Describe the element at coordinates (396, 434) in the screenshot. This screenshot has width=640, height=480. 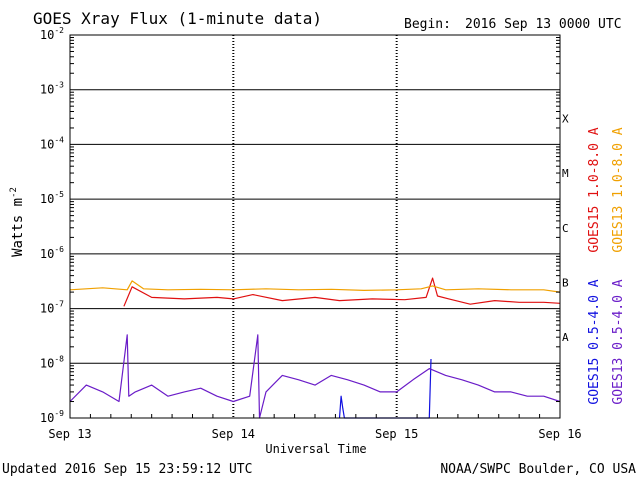
I see `x-tick-label: Sep 15` at that location.